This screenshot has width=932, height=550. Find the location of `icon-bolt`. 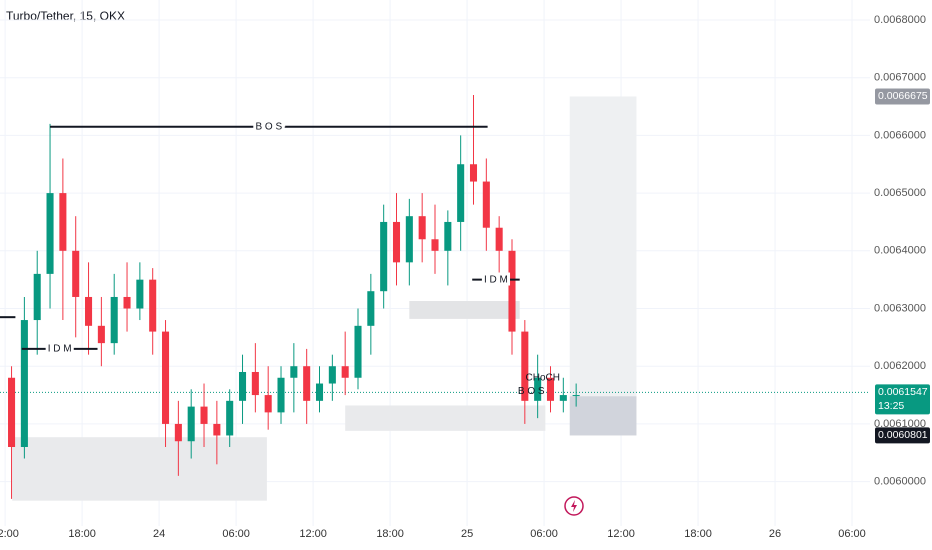

icon-bolt is located at coordinates (574, 506).